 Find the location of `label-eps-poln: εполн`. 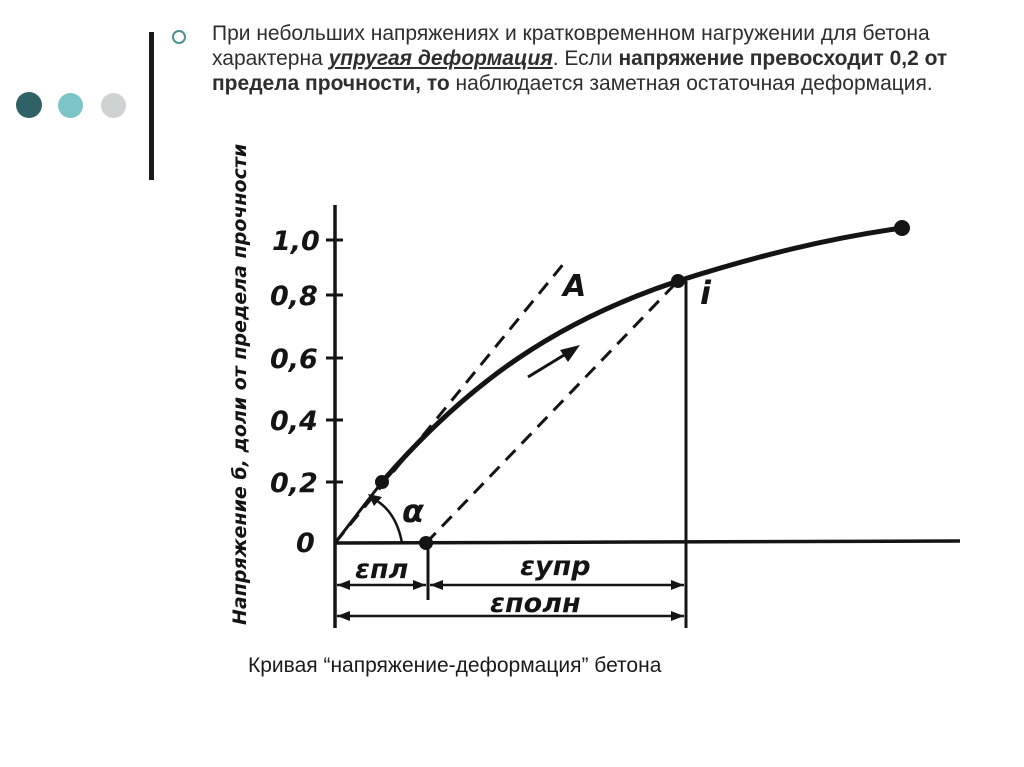

label-eps-poln: εполн is located at coordinates (535, 603).